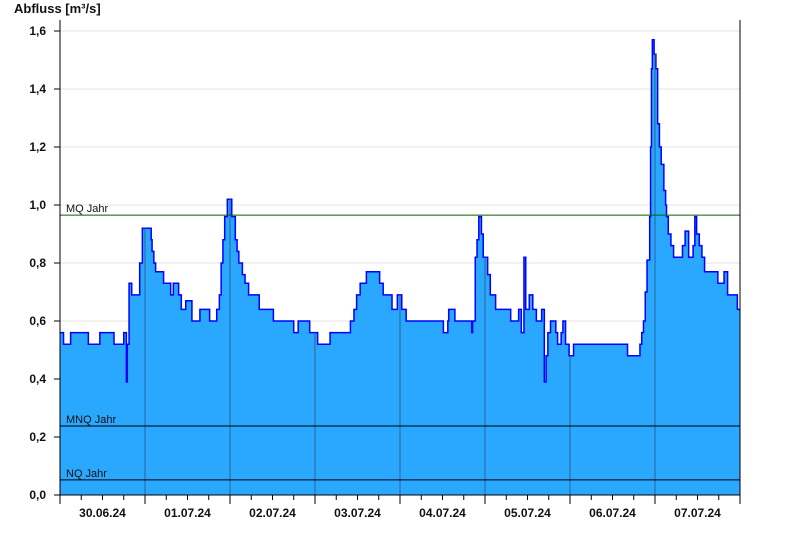 Image resolution: width=800 pixels, height=555 pixels. What do you see at coordinates (91, 420) in the screenshot?
I see `reference-line-label: MNQ Jahr` at bounding box center [91, 420].